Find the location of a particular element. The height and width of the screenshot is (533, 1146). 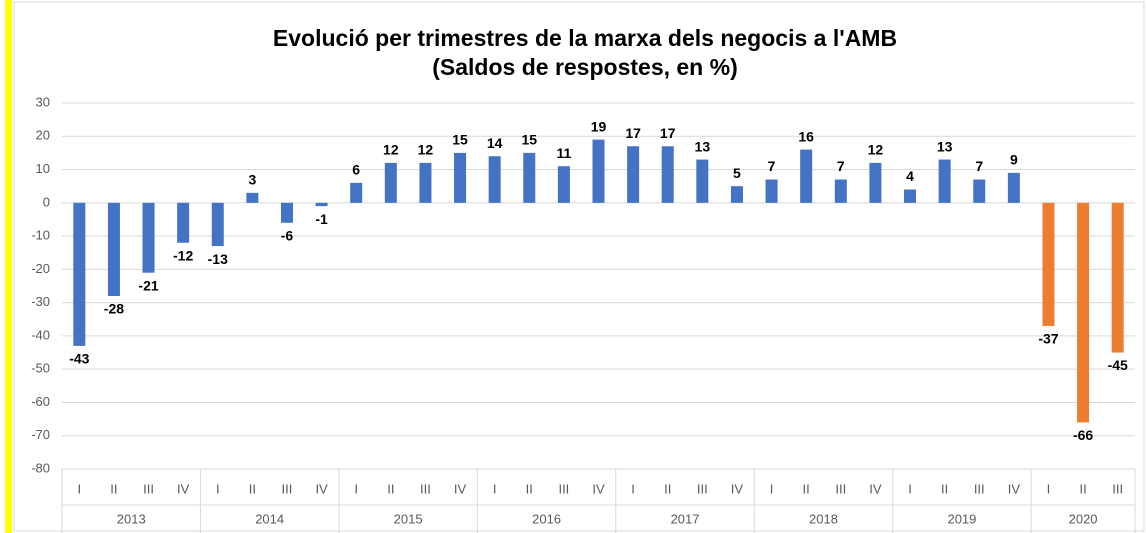

group-label: 2015 is located at coordinates (408, 518).